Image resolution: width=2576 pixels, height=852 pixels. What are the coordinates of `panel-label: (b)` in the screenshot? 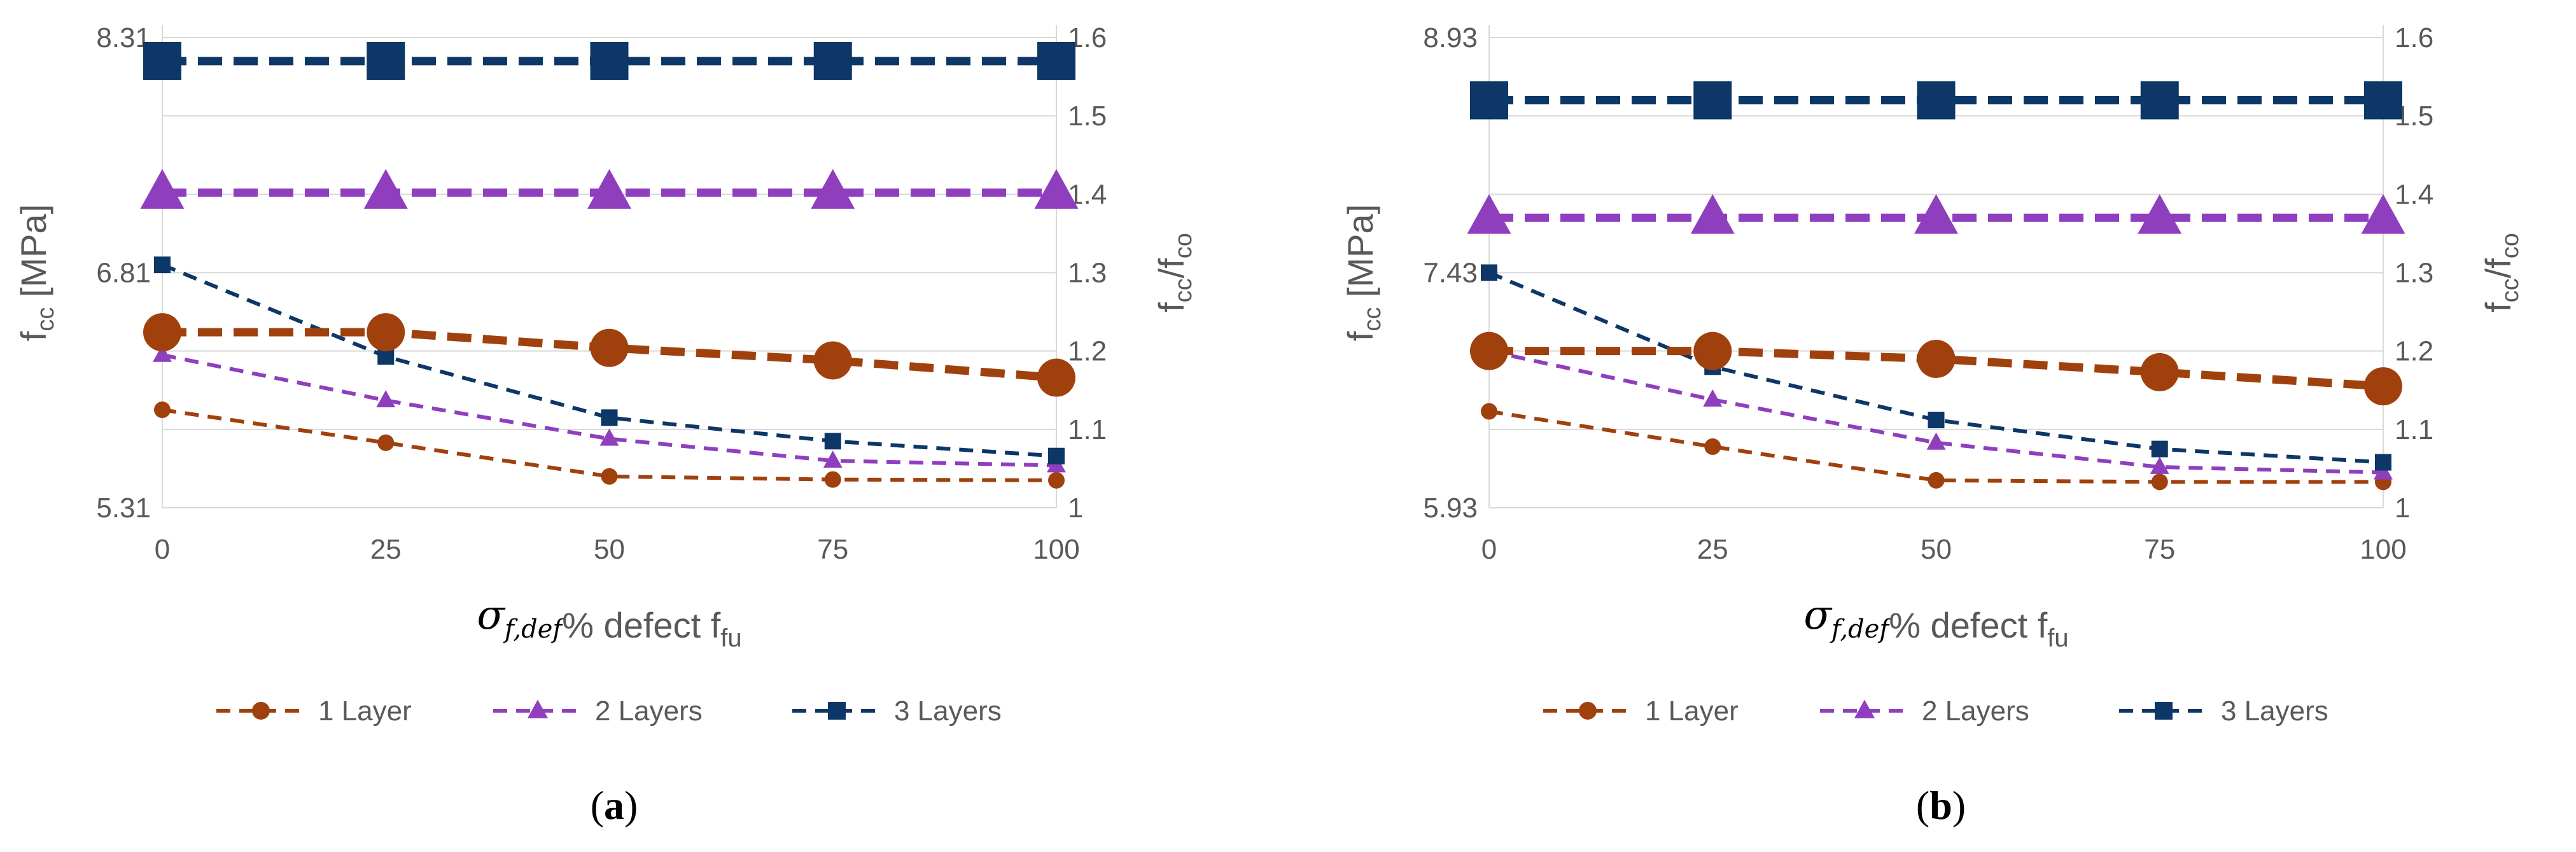 It's located at (1941, 805).